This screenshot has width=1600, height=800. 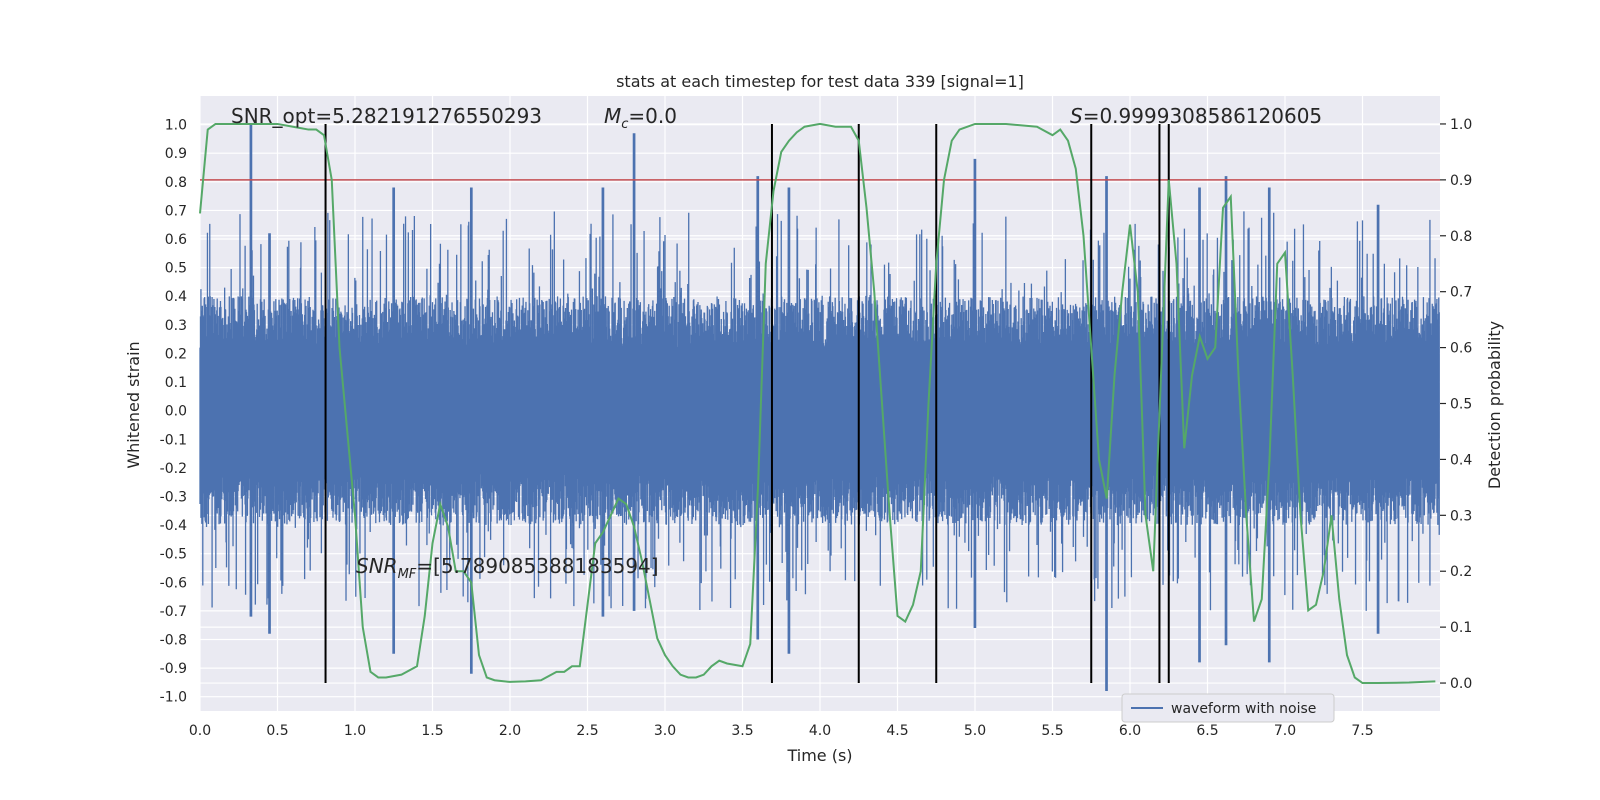 What do you see at coordinates (432, 731) in the screenshot?
I see `x-tick-label: 1.5` at bounding box center [432, 731].